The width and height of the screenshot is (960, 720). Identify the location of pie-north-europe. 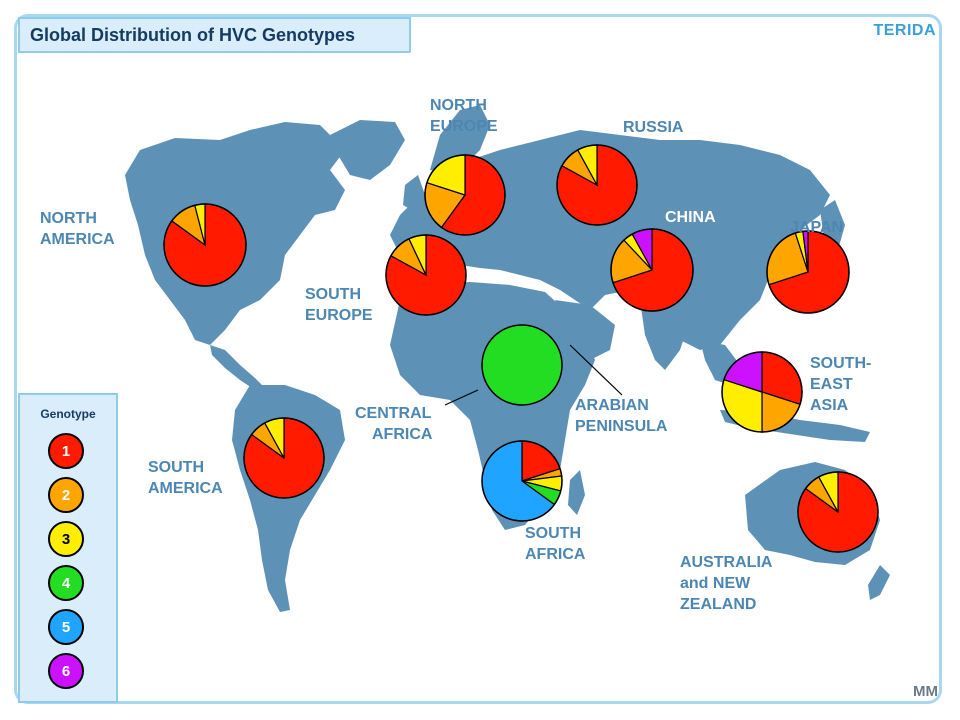
(465, 195).